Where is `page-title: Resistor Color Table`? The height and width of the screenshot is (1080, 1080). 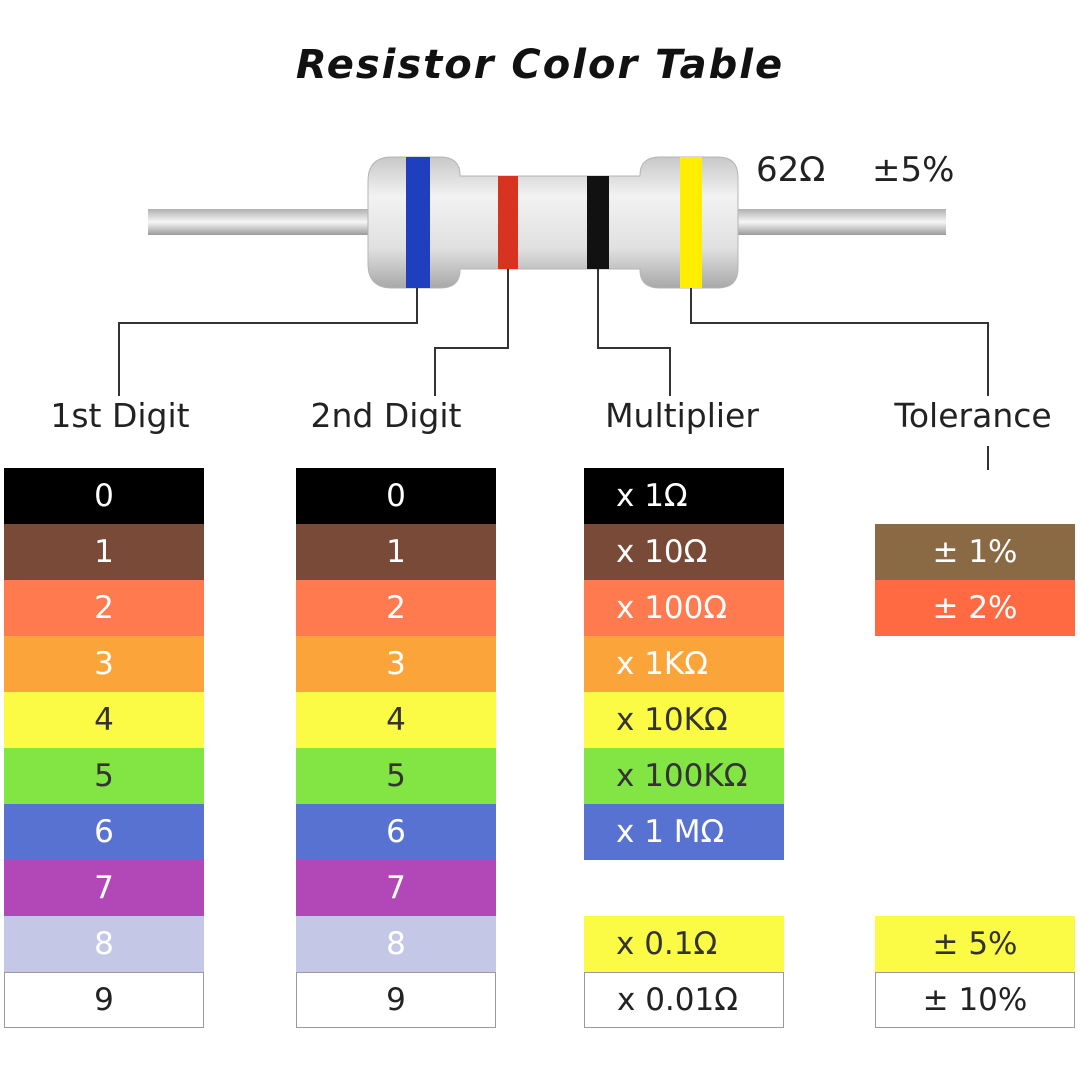
page-title: Resistor Color Table is located at coordinates (540, 65).